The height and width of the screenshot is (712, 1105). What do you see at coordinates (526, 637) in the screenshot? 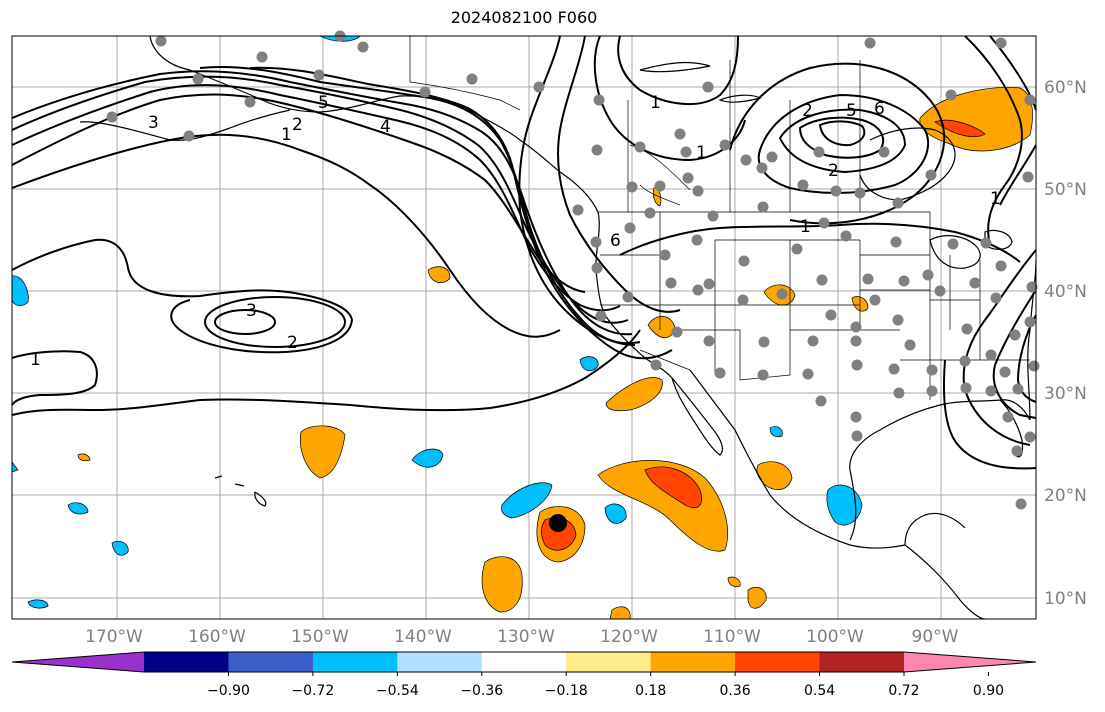
I see `lon-label-130: 130°W` at bounding box center [526, 637].